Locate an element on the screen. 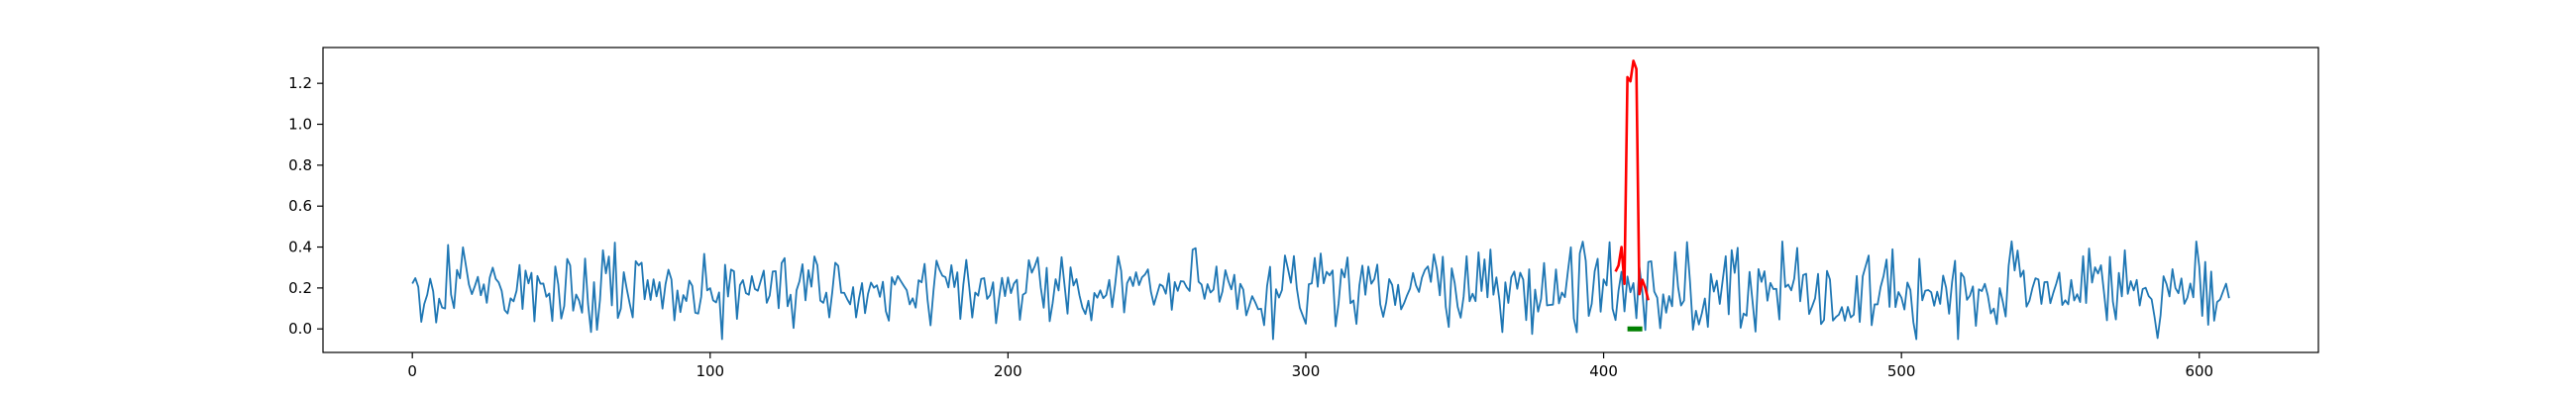  y-tick-label: 0.0 is located at coordinates (300, 329).